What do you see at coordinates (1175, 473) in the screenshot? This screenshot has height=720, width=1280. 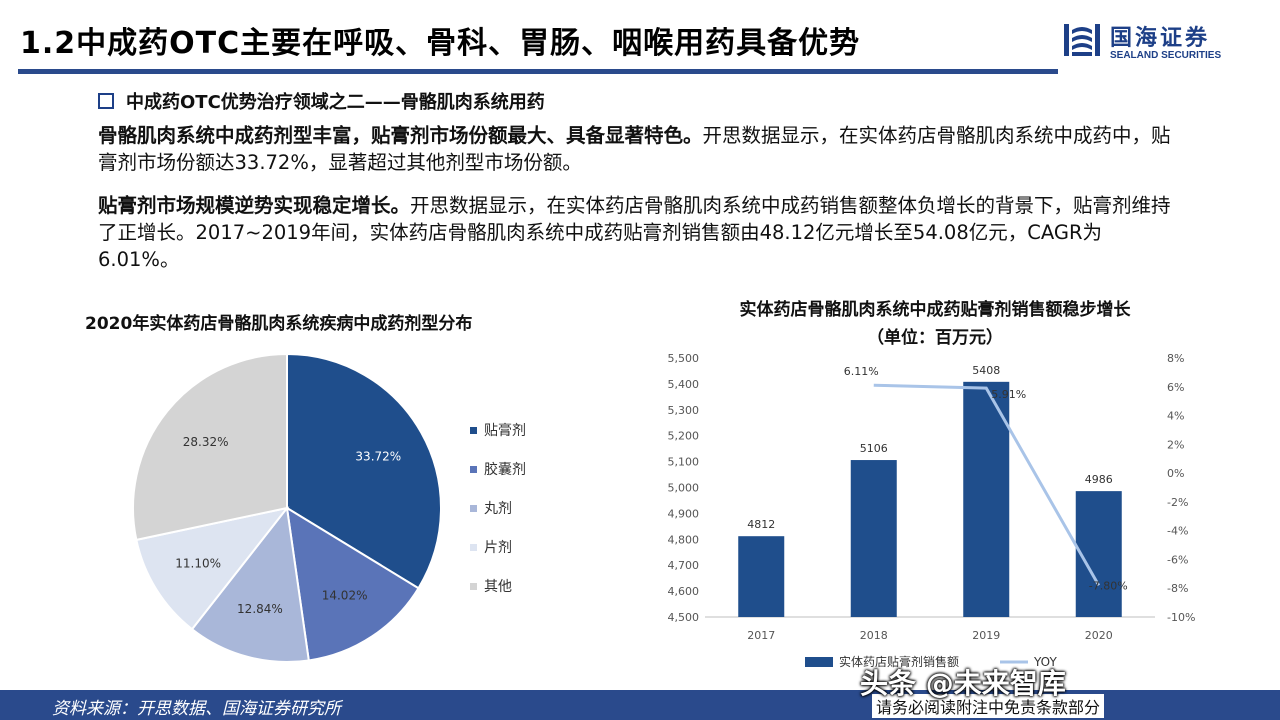 I see `y2-axis-tick-label: 0%` at bounding box center [1175, 473].